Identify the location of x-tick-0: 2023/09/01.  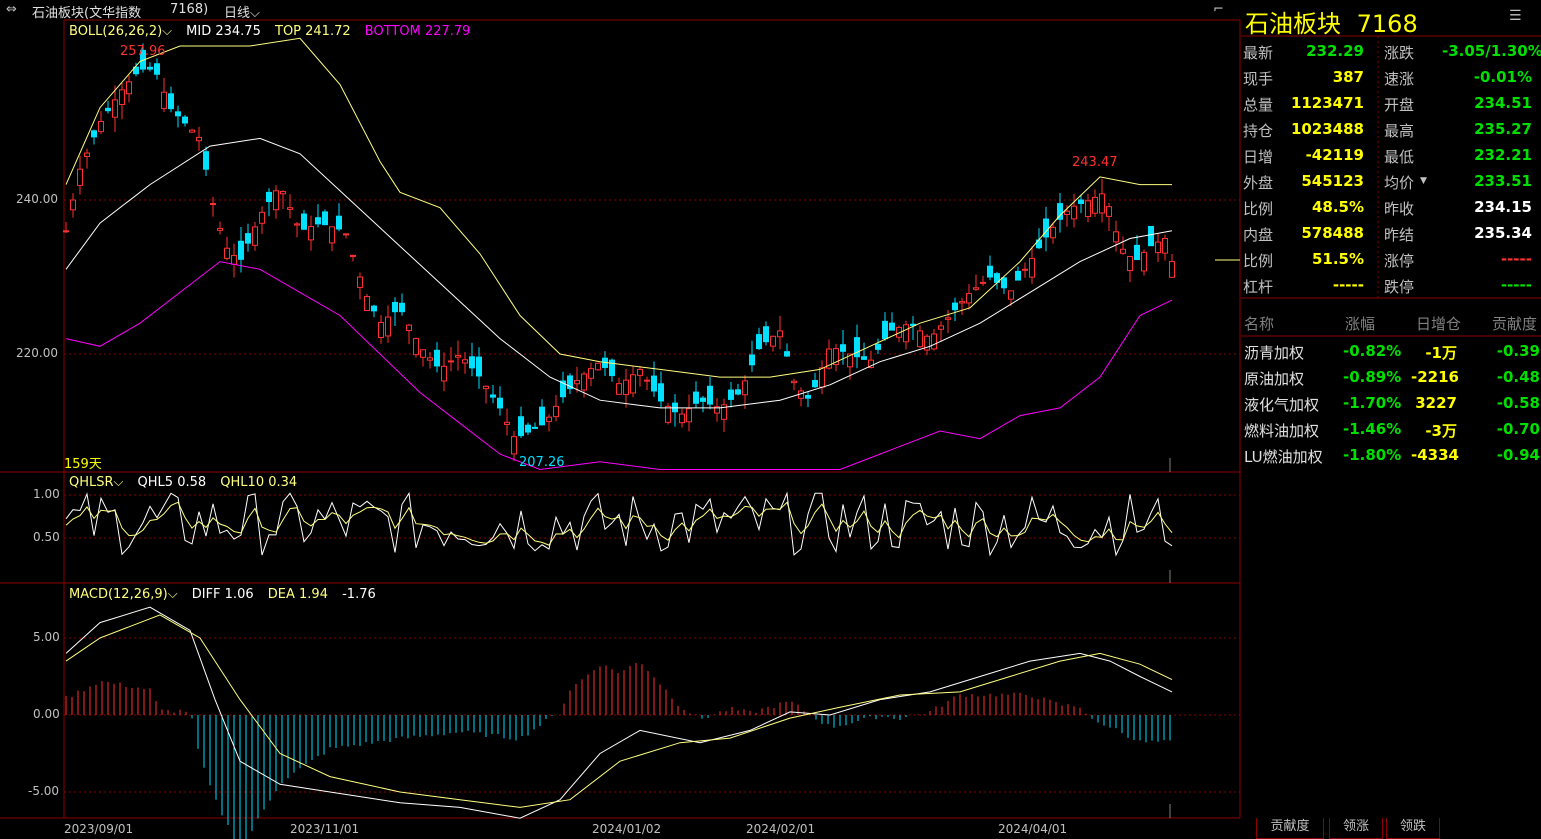
(99, 829).